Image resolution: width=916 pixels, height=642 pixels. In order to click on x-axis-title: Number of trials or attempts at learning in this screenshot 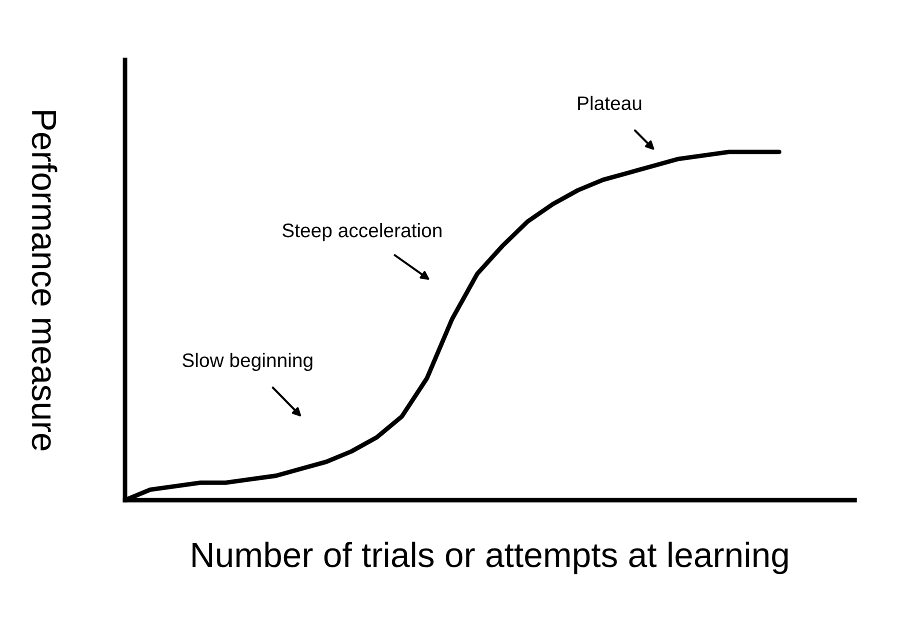, I will do `click(490, 558)`.